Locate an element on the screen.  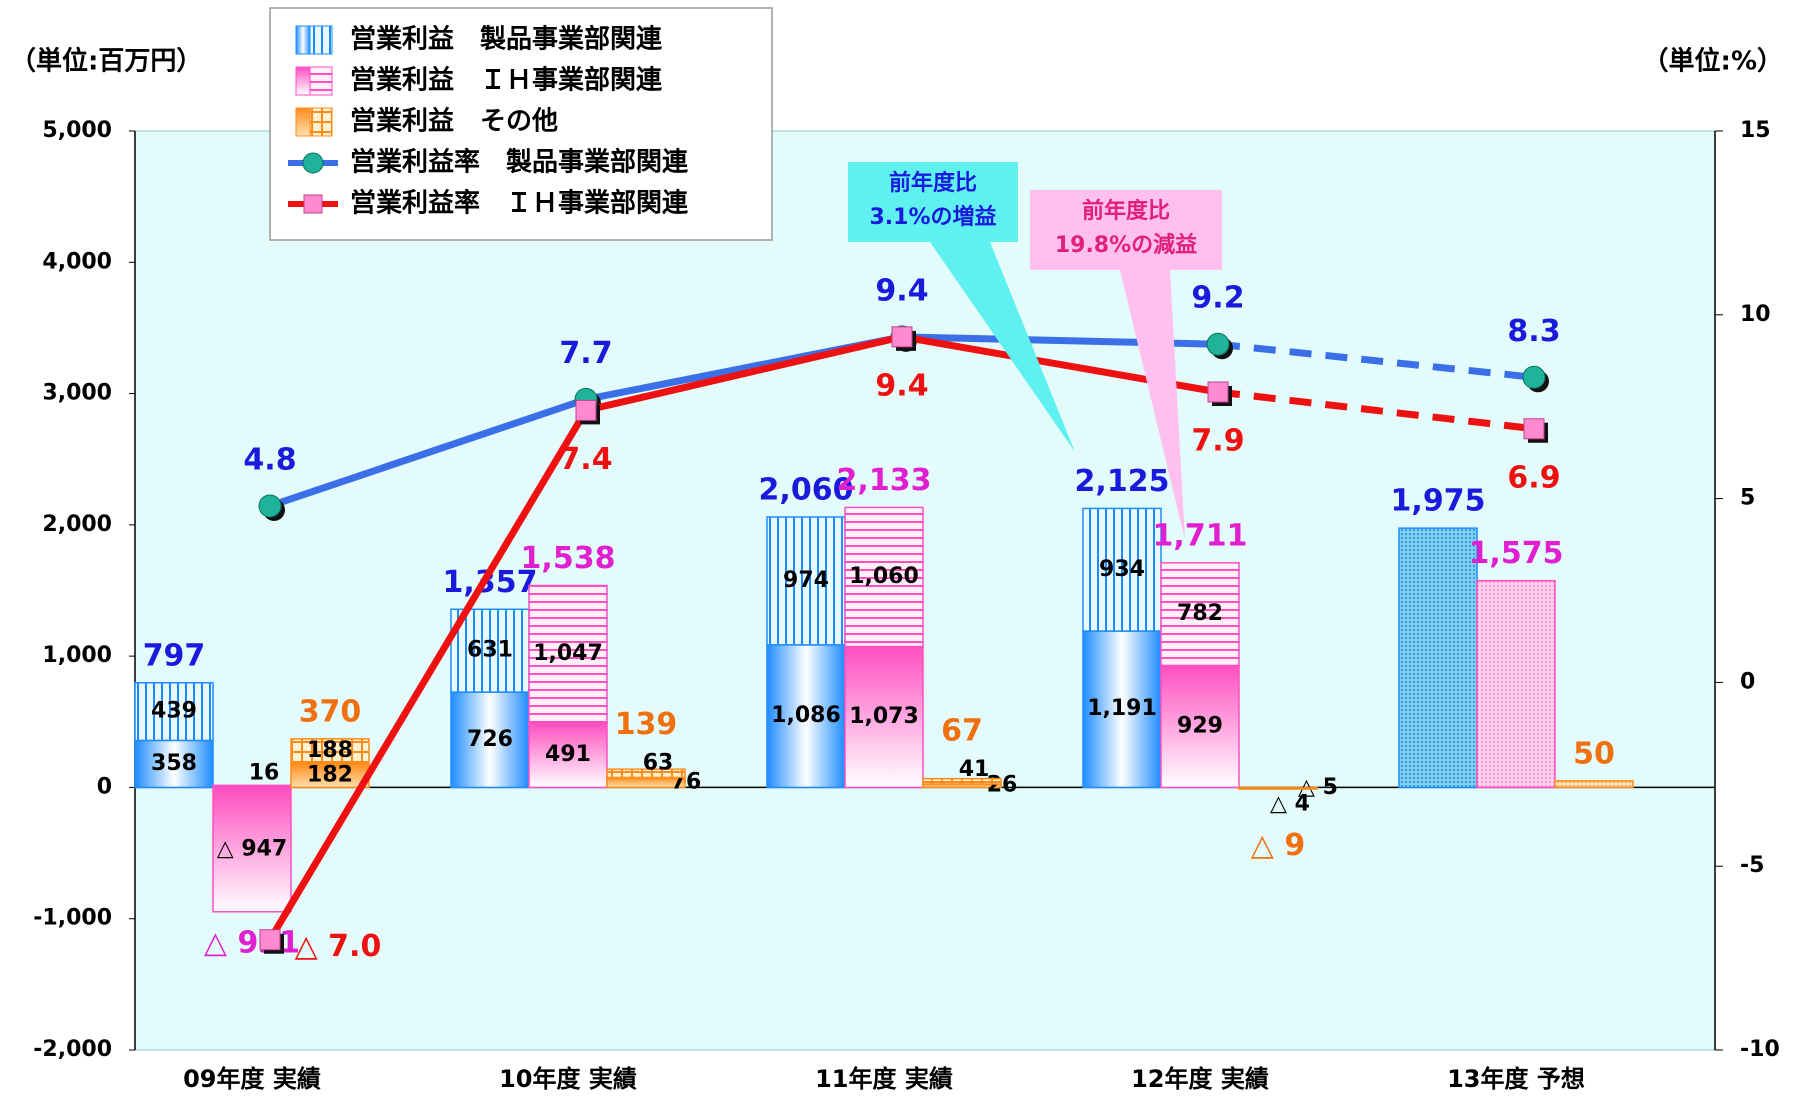
segment-label: △ 5 is located at coordinates (1318, 787).